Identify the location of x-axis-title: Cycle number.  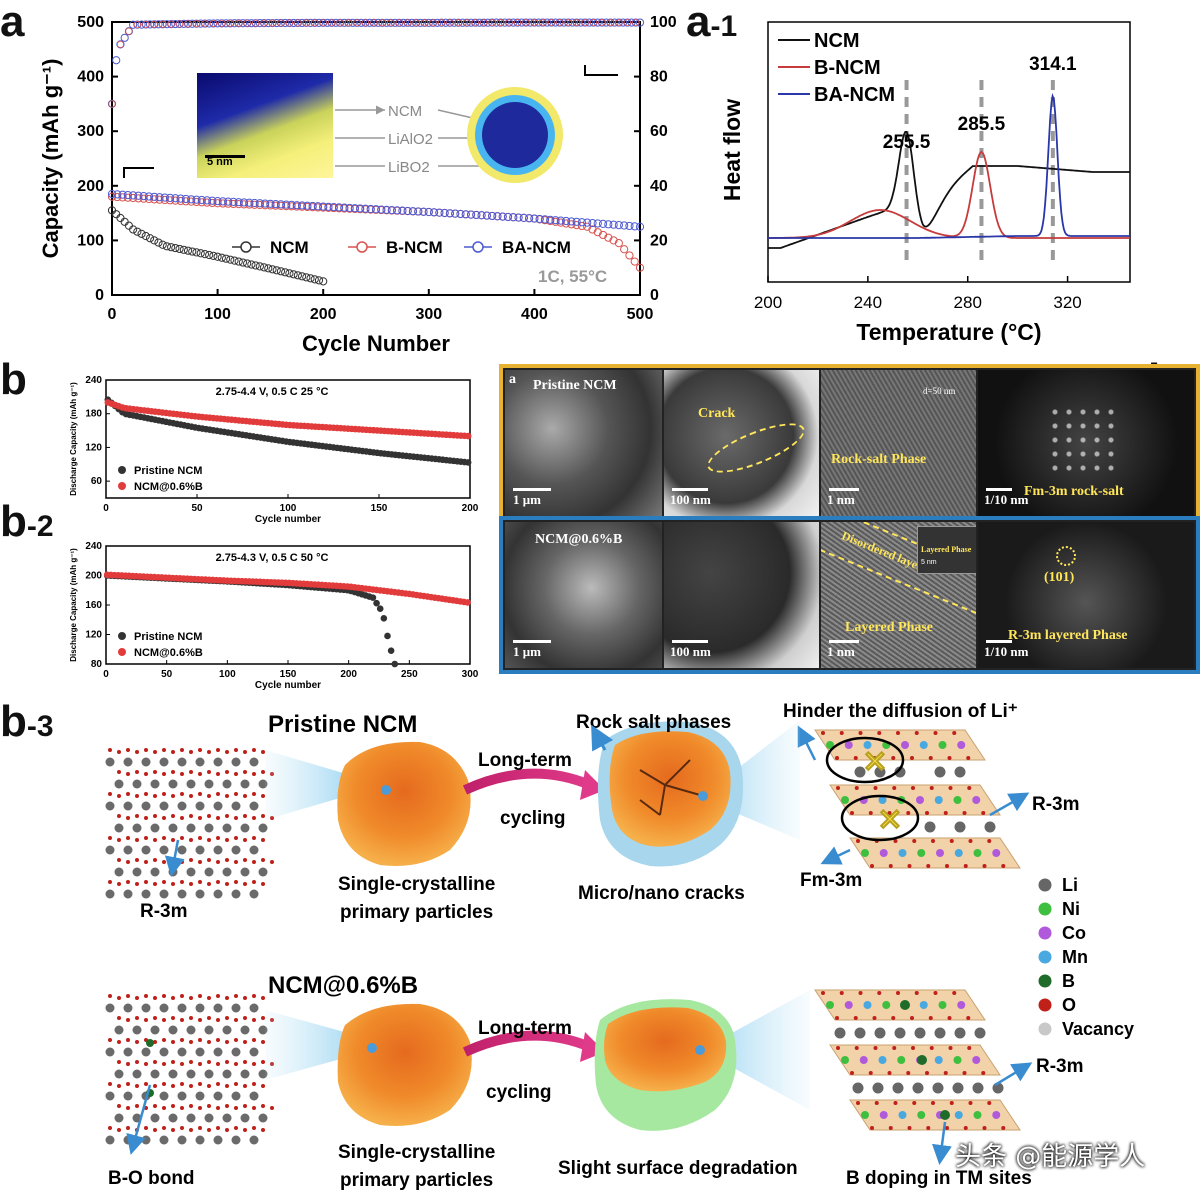
(288, 685).